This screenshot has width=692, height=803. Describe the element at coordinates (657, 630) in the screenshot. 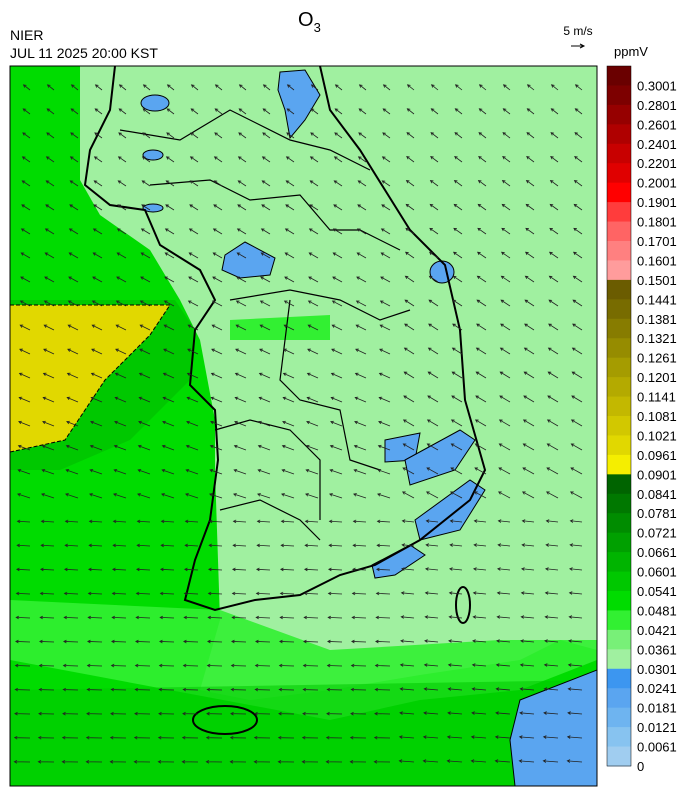

I see `colorbar-label: 0.0421` at that location.